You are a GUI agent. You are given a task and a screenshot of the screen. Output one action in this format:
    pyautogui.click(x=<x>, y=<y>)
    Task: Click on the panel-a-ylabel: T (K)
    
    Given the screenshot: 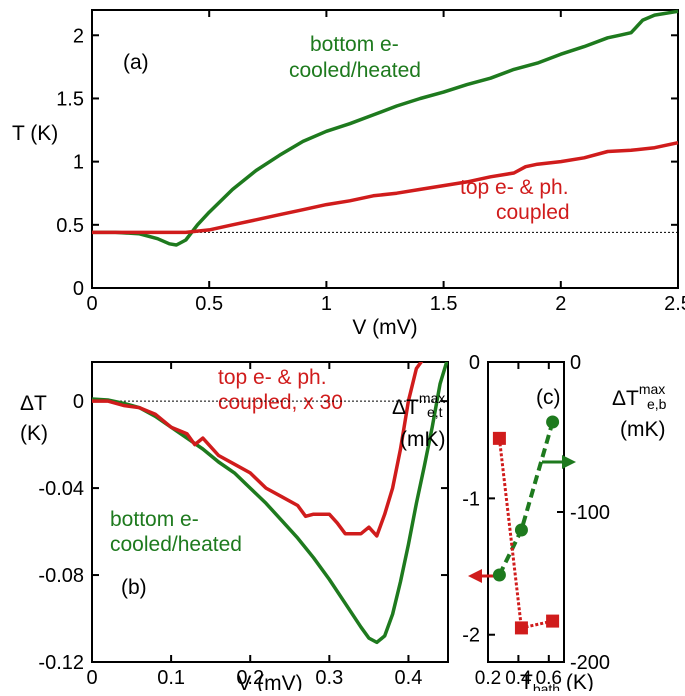 What is the action you would take?
    pyautogui.click(x=35, y=133)
    